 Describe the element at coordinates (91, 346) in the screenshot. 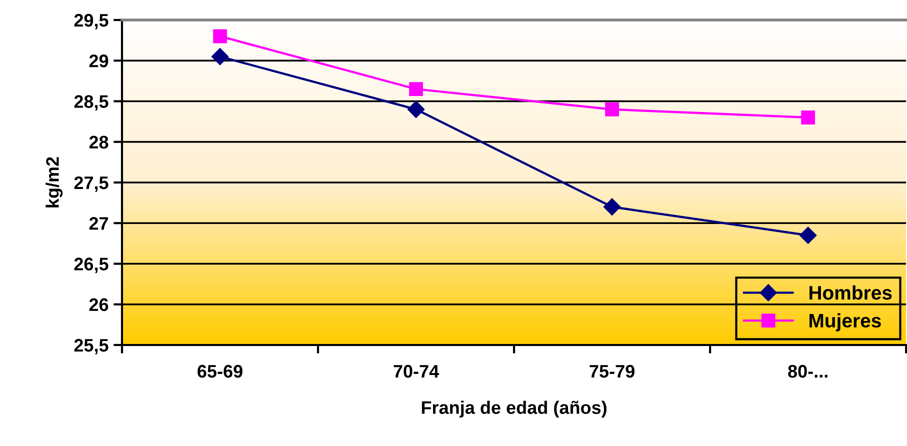

I see `y-tick-label: 25,5` at that location.